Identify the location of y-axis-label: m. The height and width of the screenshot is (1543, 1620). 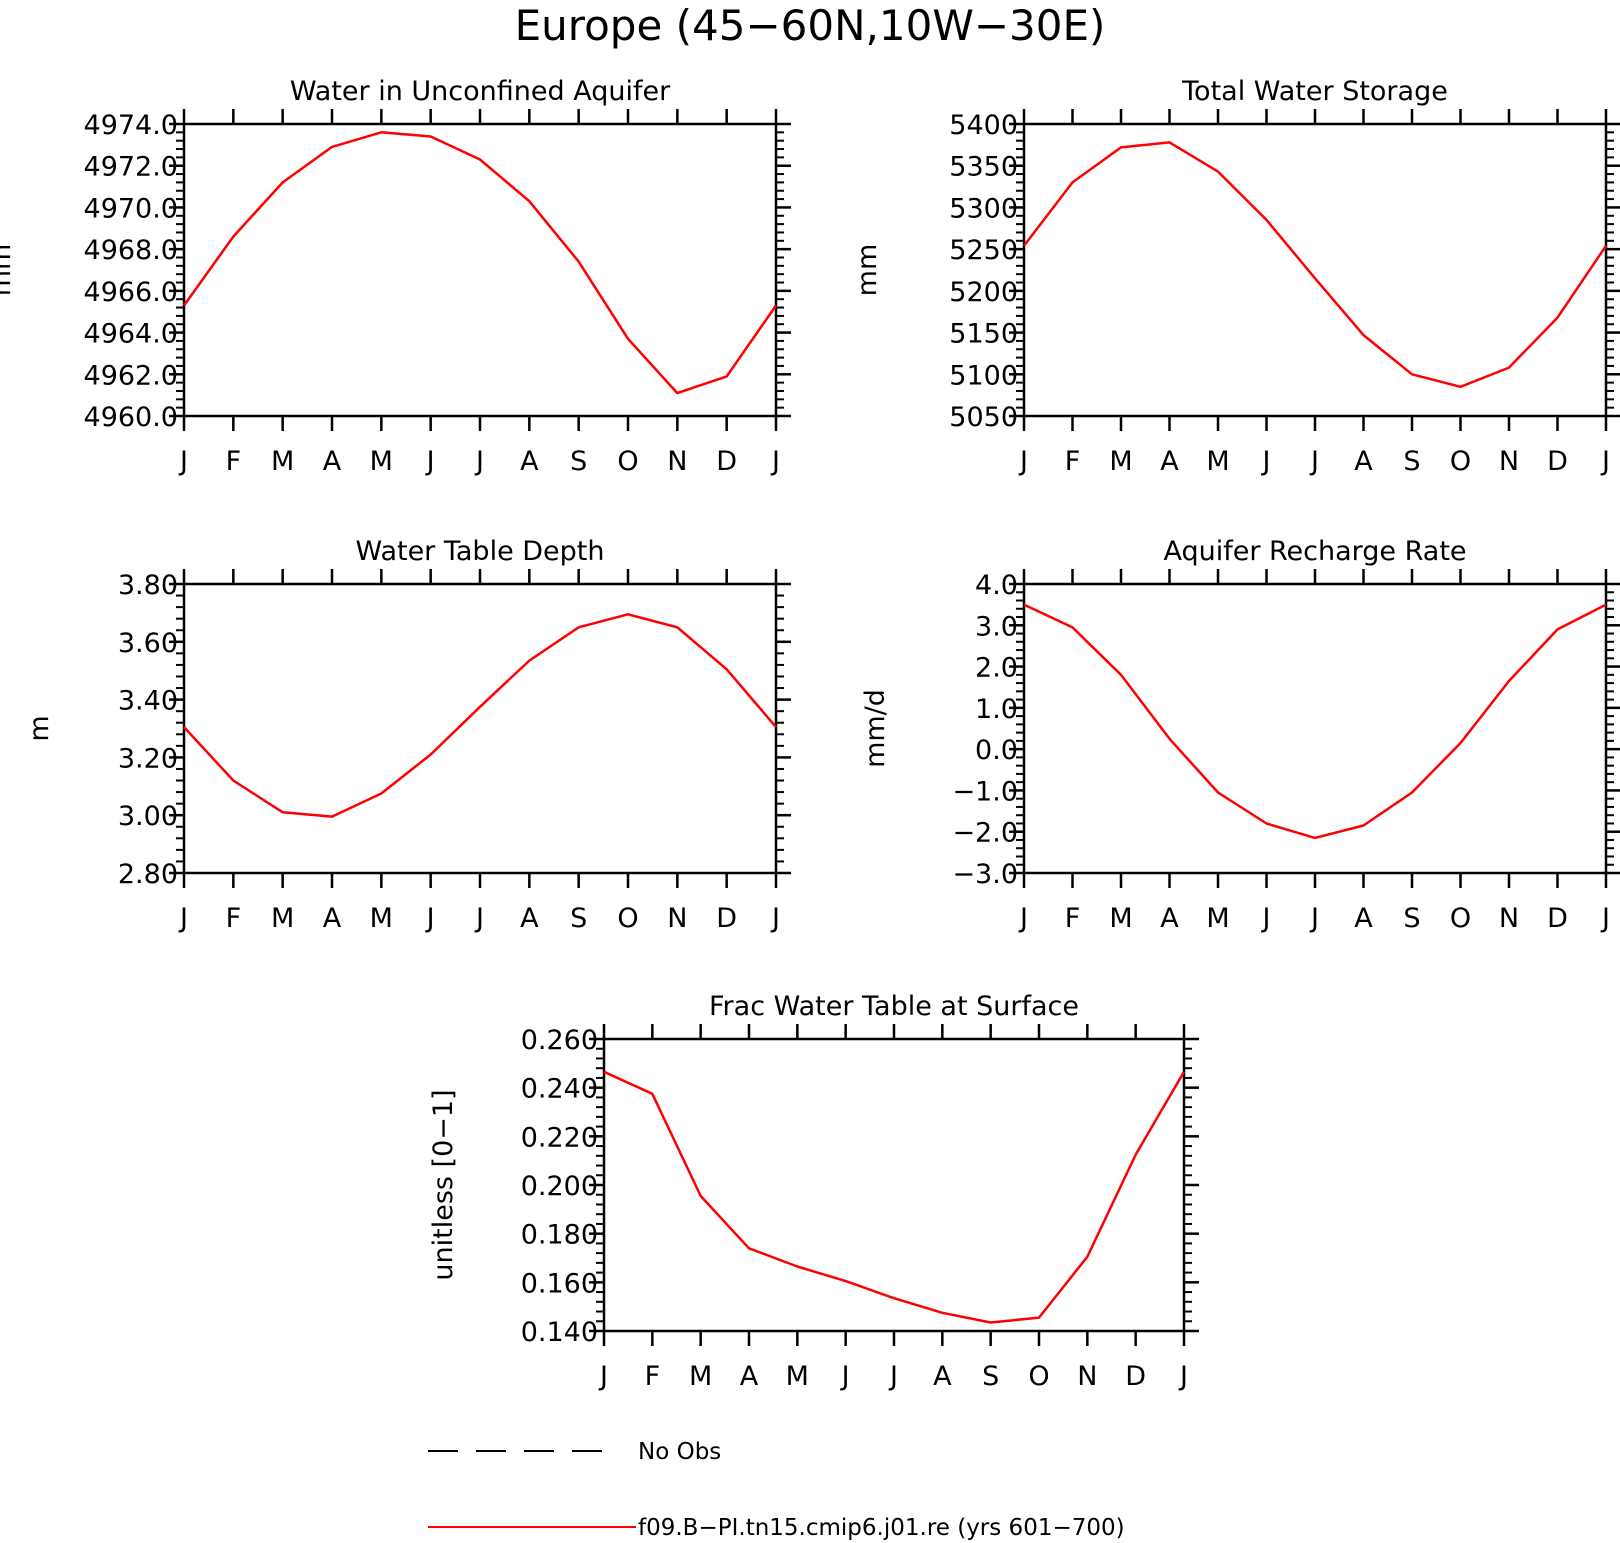
(39, 728).